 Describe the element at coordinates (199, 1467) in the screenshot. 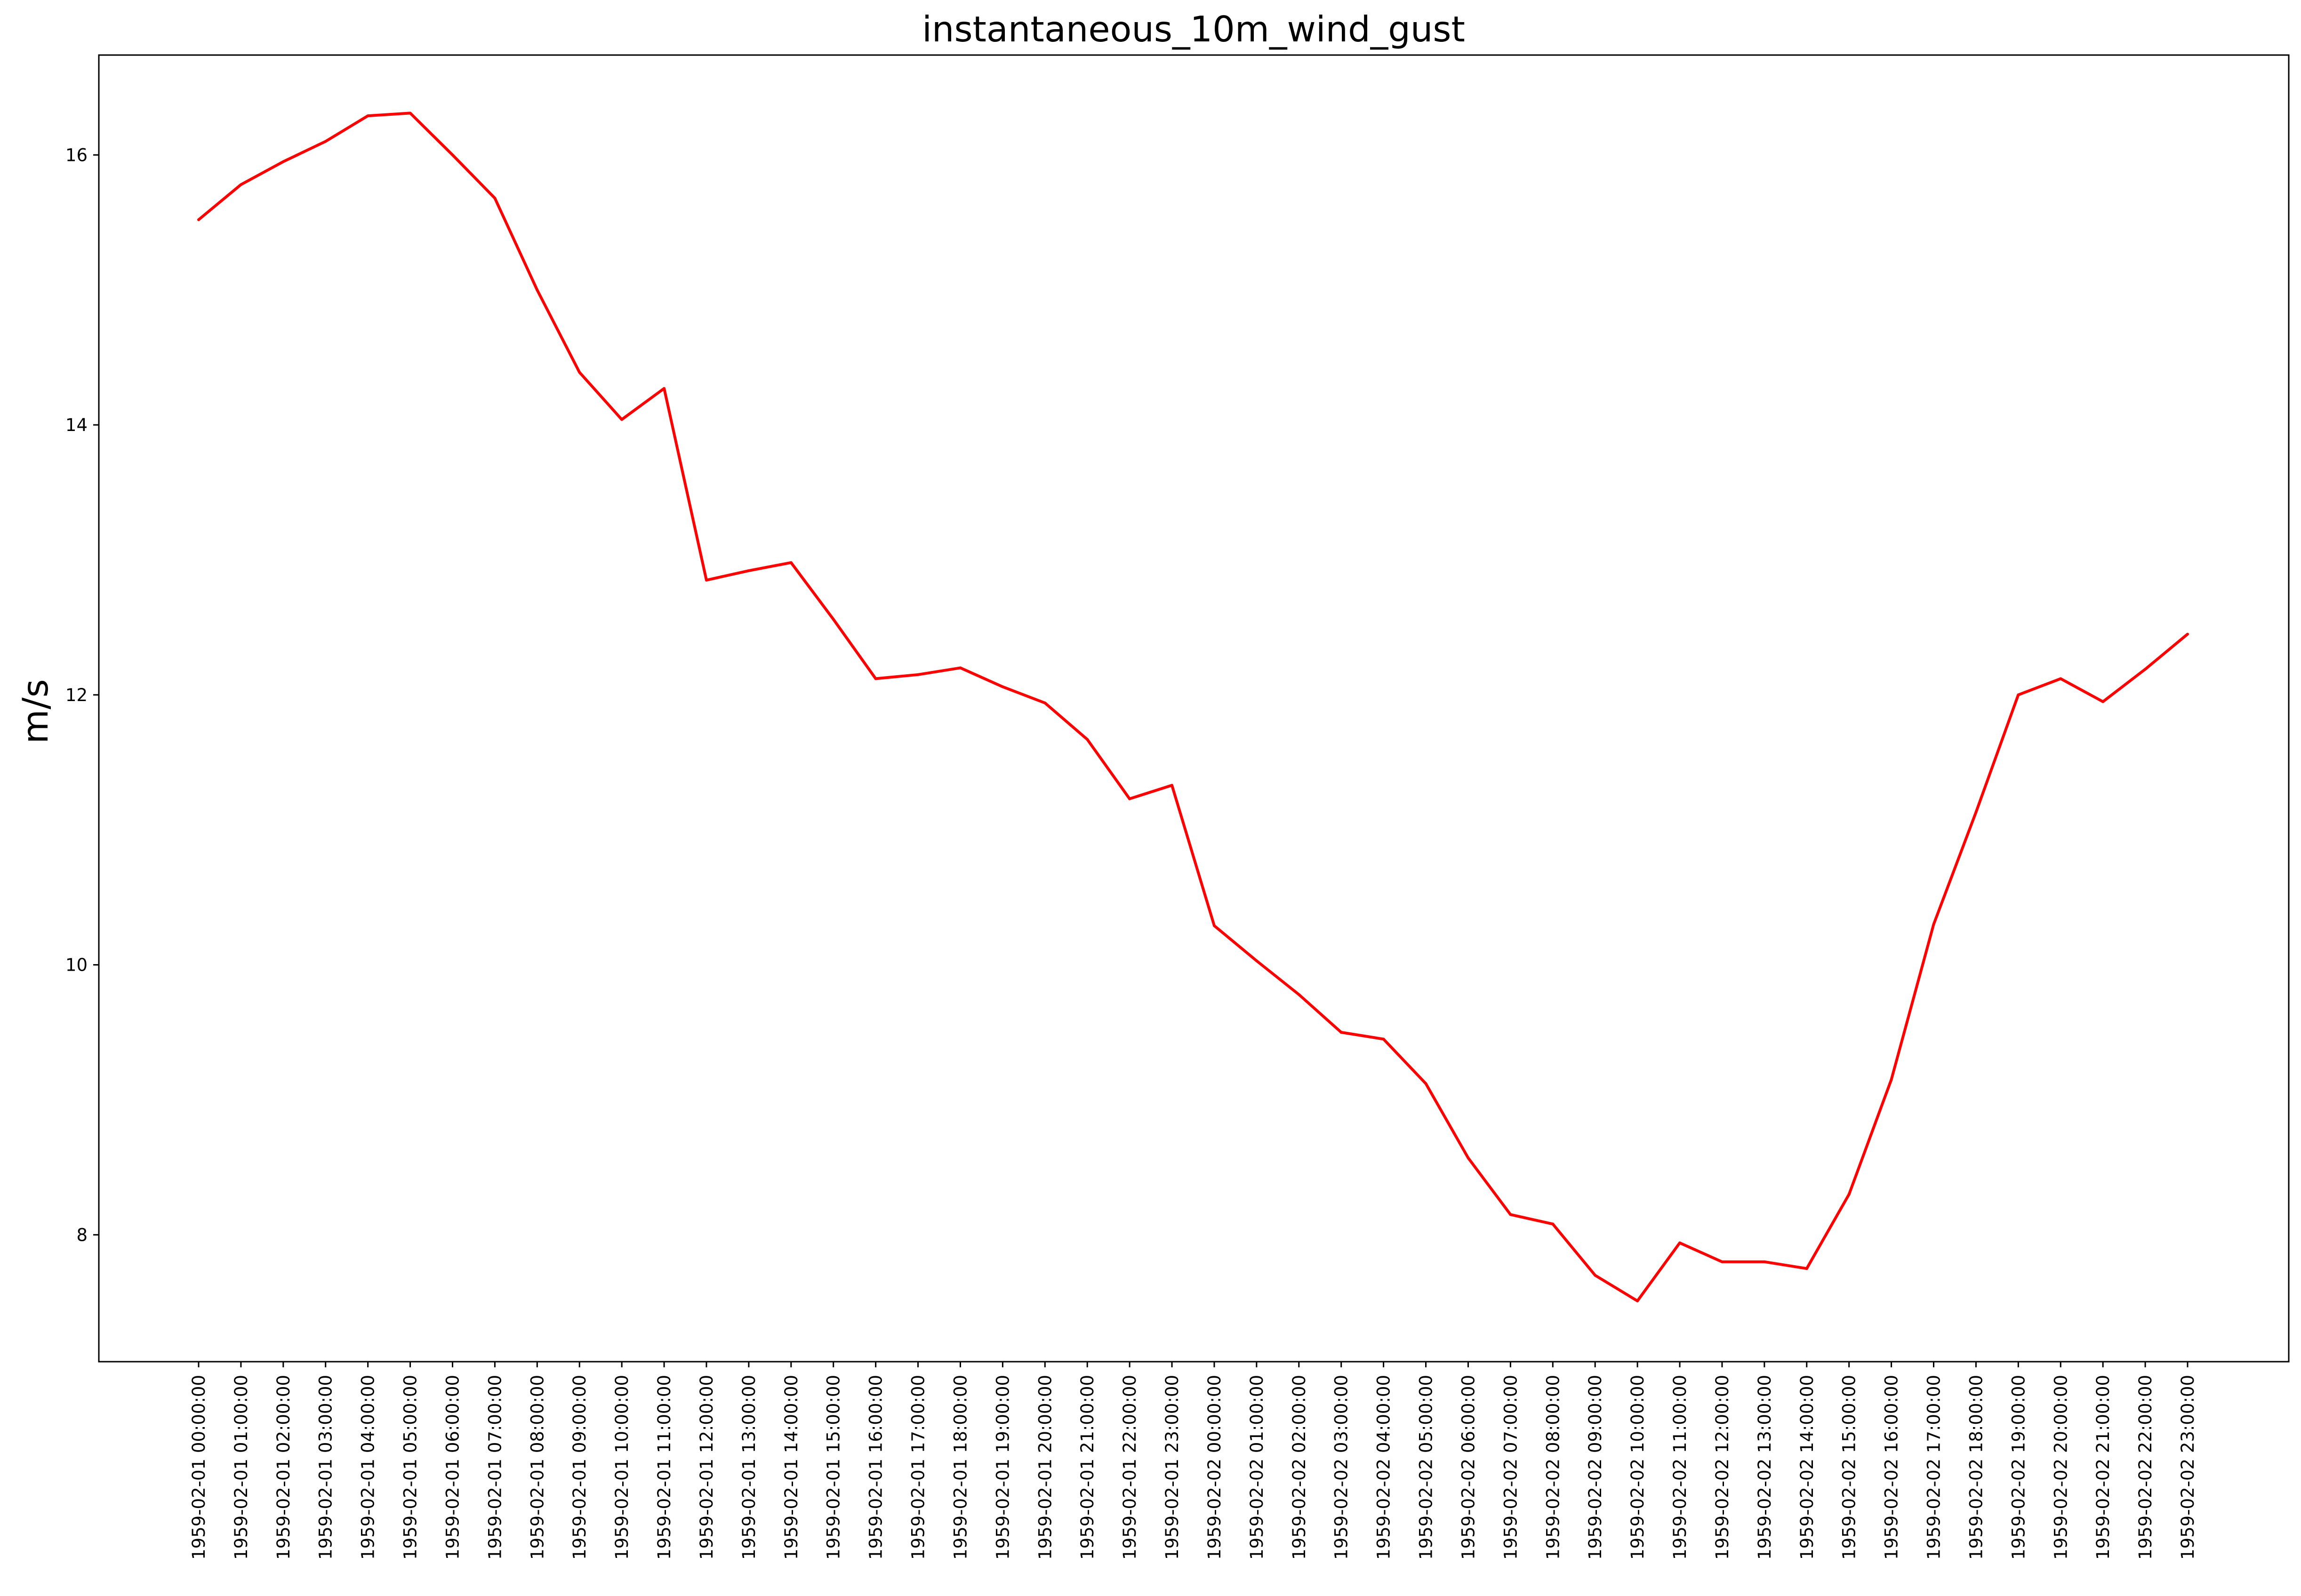

I see `x-tick-label: 1959-02-01 00:00:00` at that location.